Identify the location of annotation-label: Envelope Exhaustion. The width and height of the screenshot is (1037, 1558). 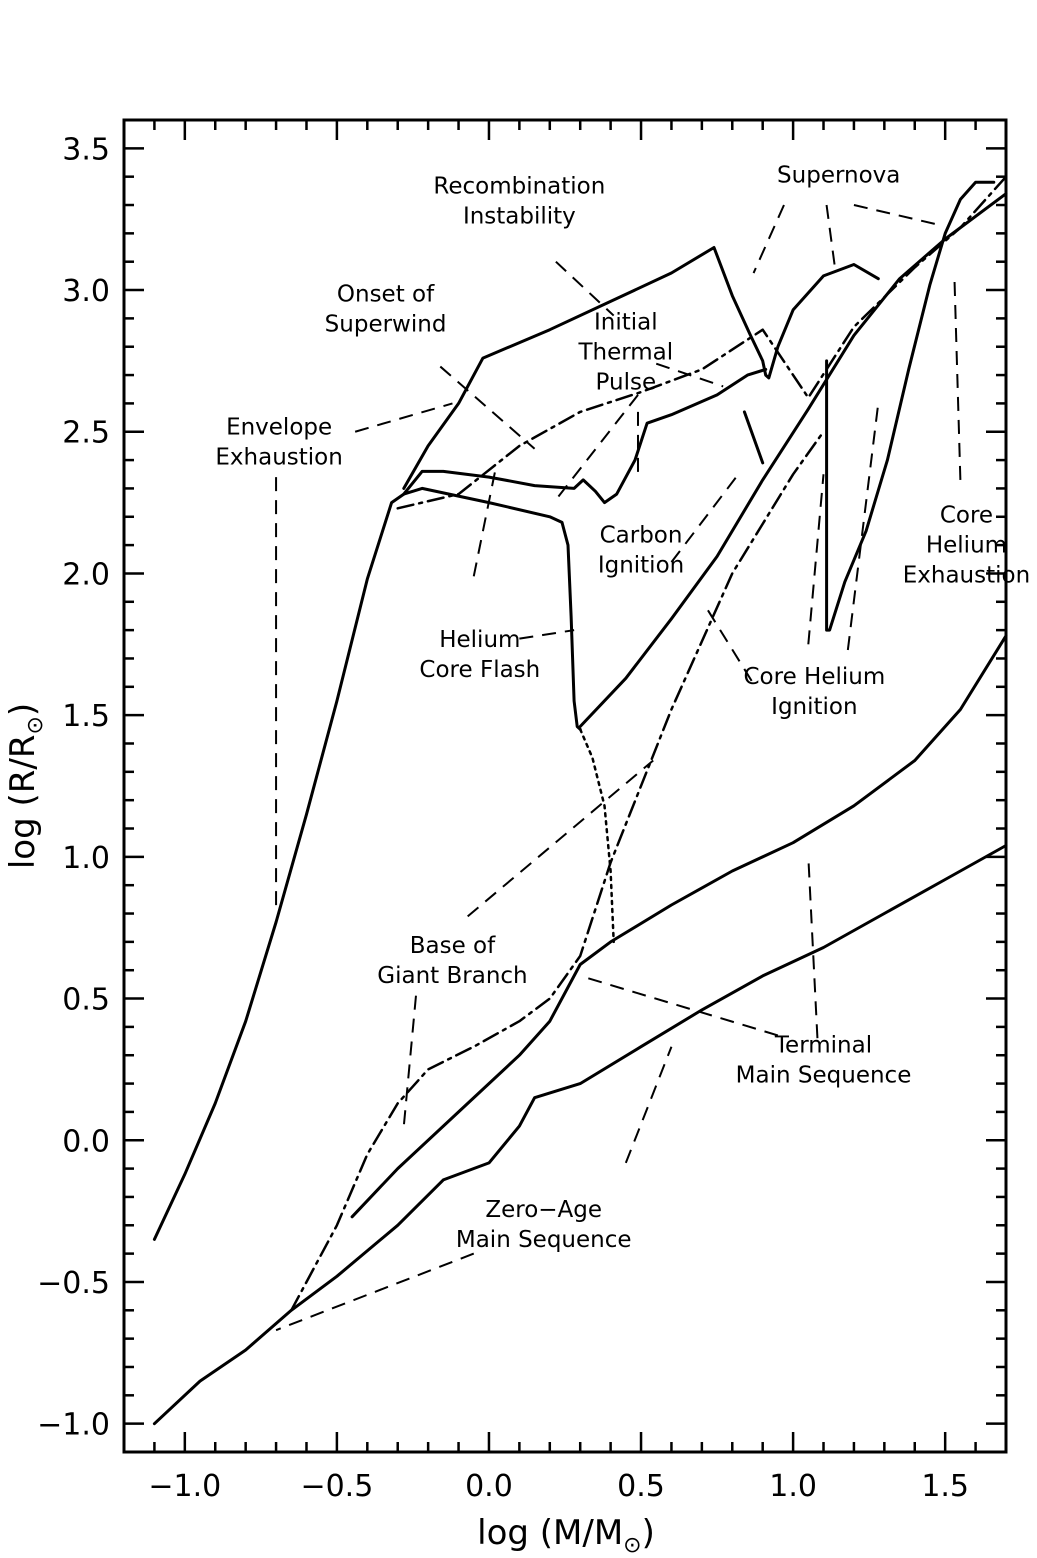
(278, 443).